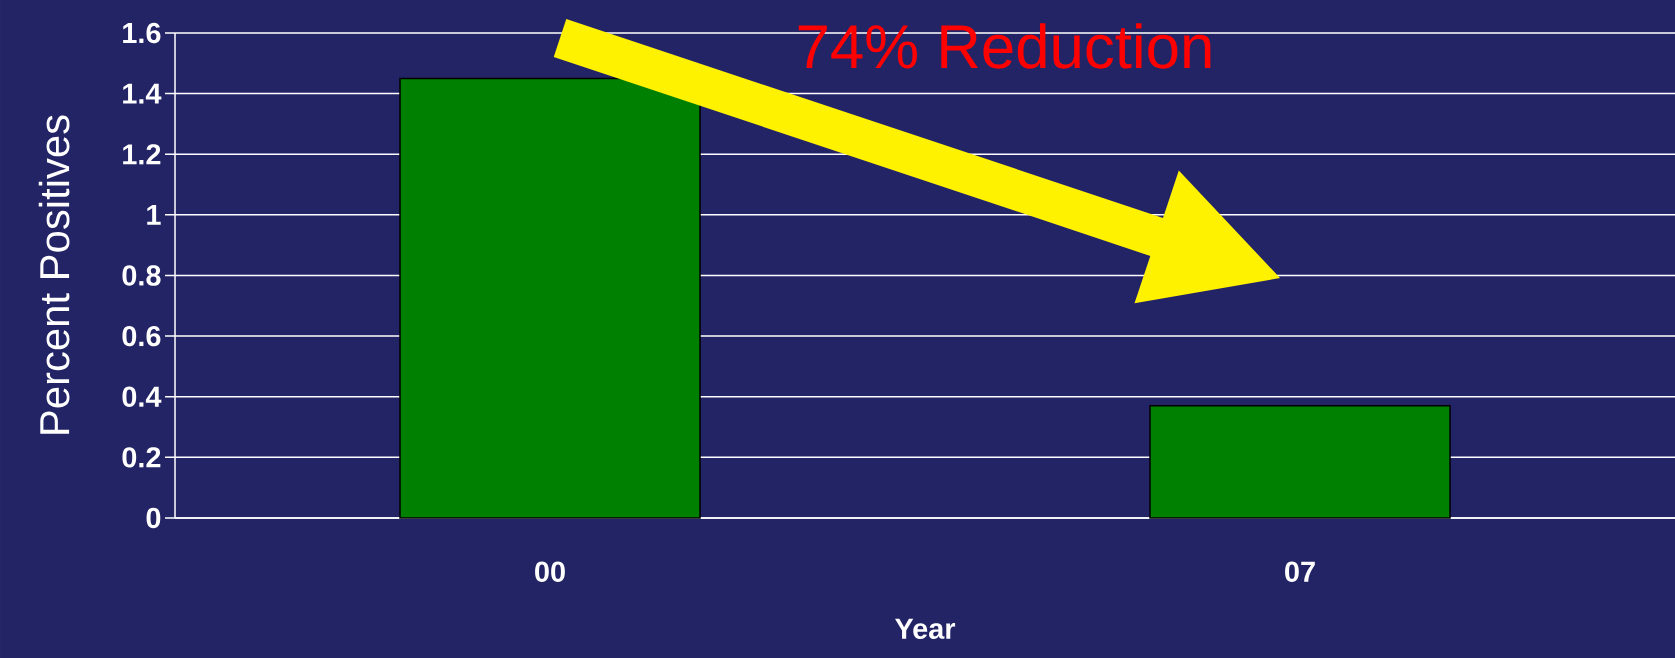 The width and height of the screenshot is (1675, 658). Describe the element at coordinates (142, 154) in the screenshot. I see `y-tick-label: 1.2` at that location.